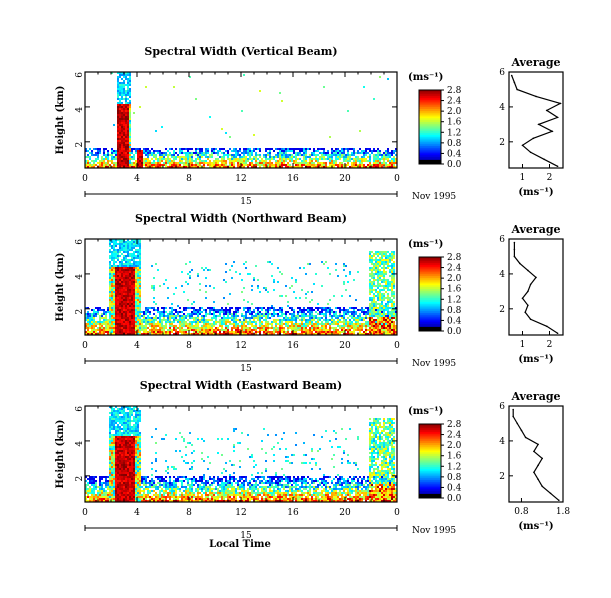 This screenshot has width=611, height=598. I want to click on colorbar-swatch, so click(430, 119).